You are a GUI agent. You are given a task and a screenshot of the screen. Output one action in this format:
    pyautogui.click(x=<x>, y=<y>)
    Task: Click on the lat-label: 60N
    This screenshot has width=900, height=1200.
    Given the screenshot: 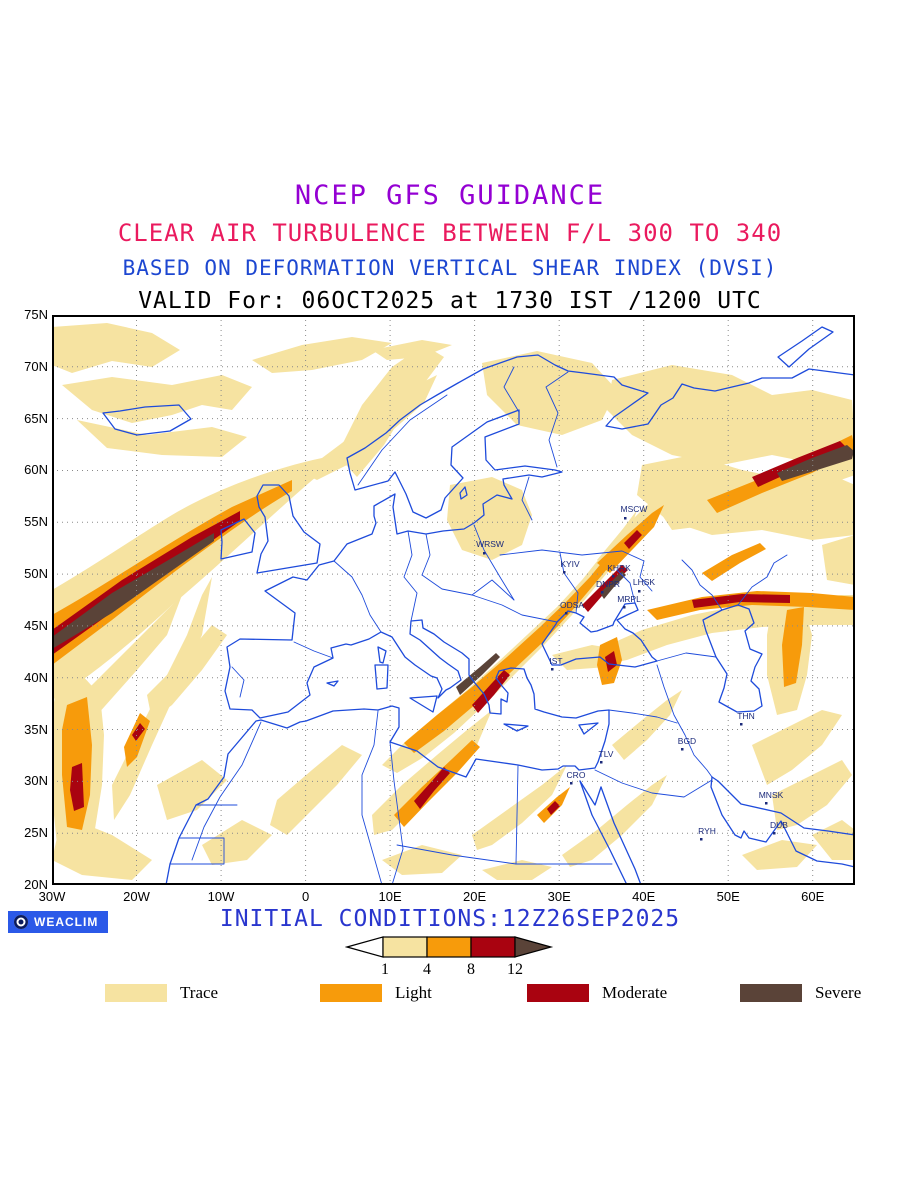 What is the action you would take?
    pyautogui.click(x=36, y=469)
    